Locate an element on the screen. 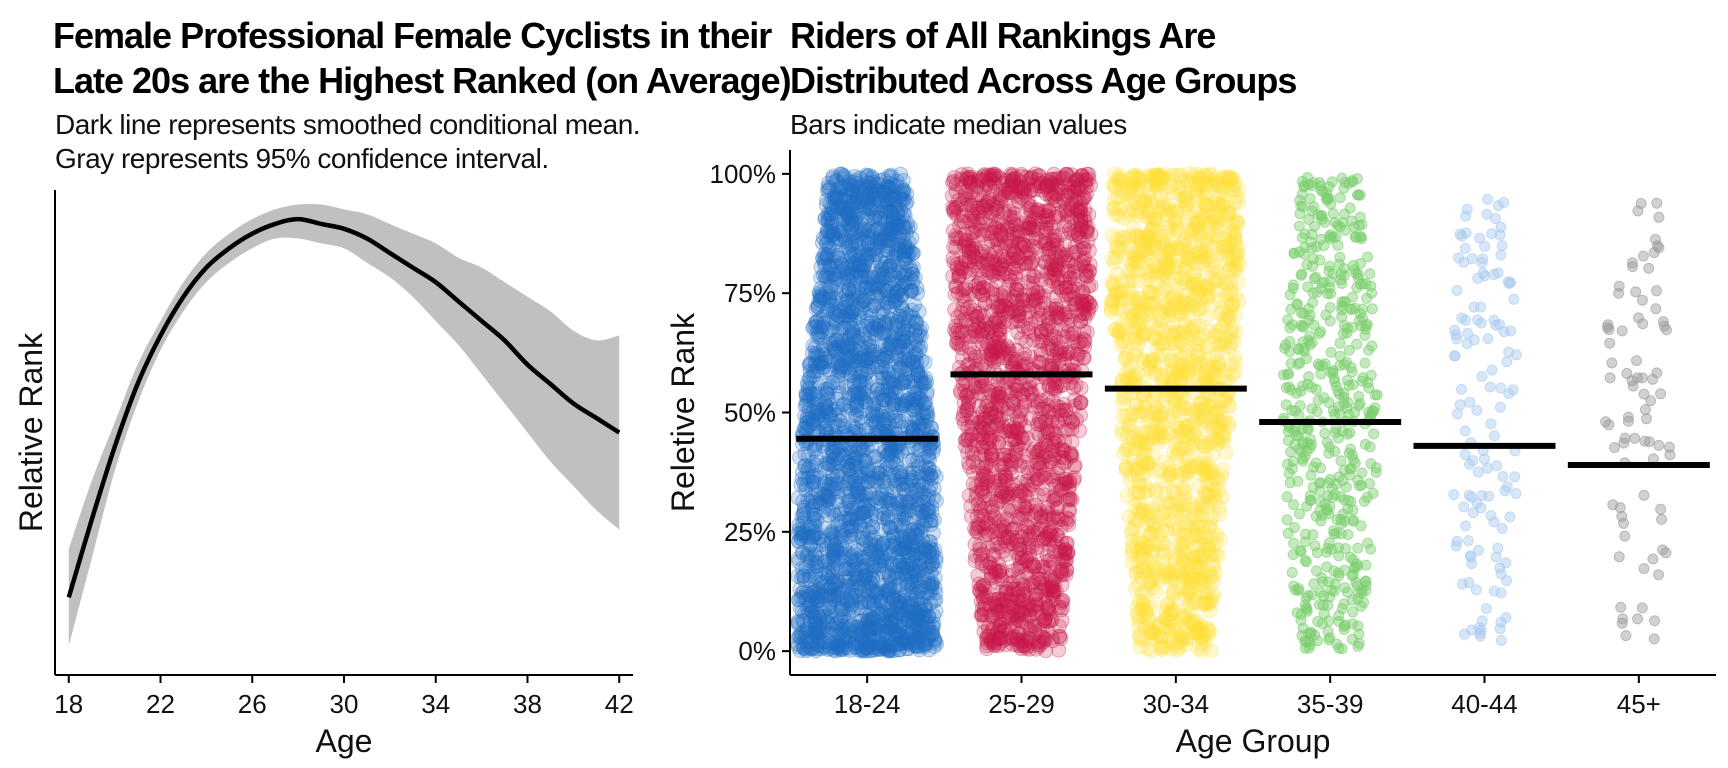 The width and height of the screenshot is (1728, 768). right-chart-subtitle: Bars indicate median values is located at coordinates (958, 124).